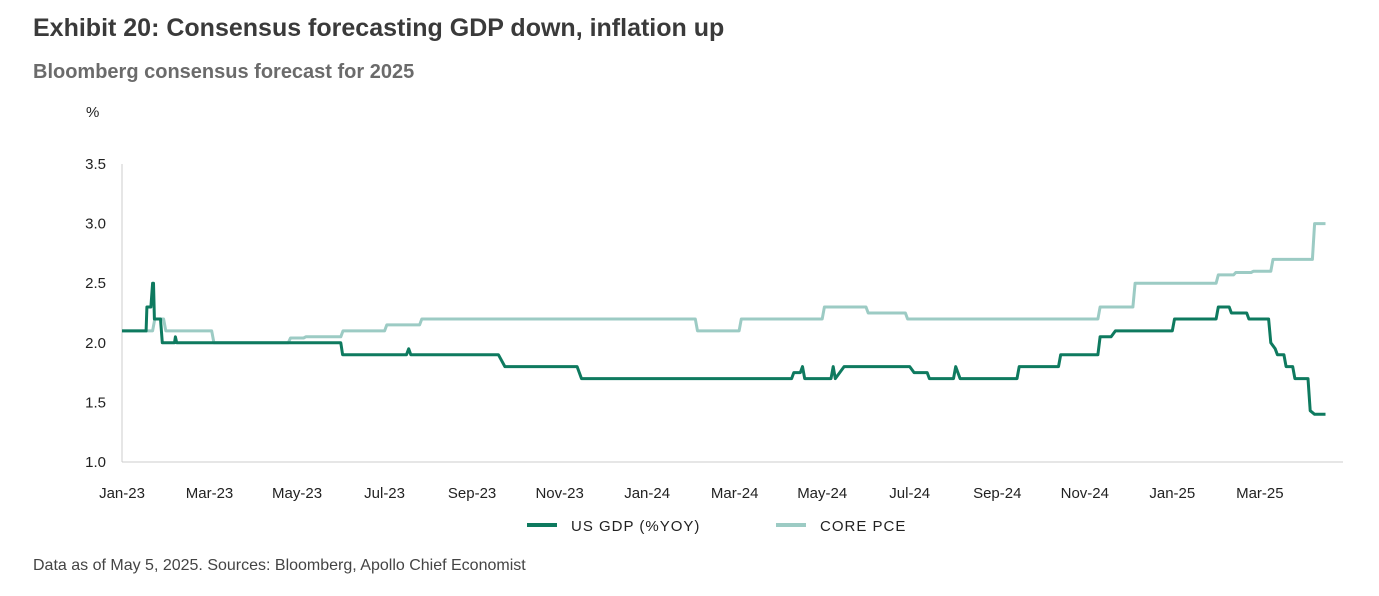 Image resolution: width=1379 pixels, height=596 pixels. What do you see at coordinates (384, 493) in the screenshot?
I see `x-tick-label: Jul-23` at bounding box center [384, 493].